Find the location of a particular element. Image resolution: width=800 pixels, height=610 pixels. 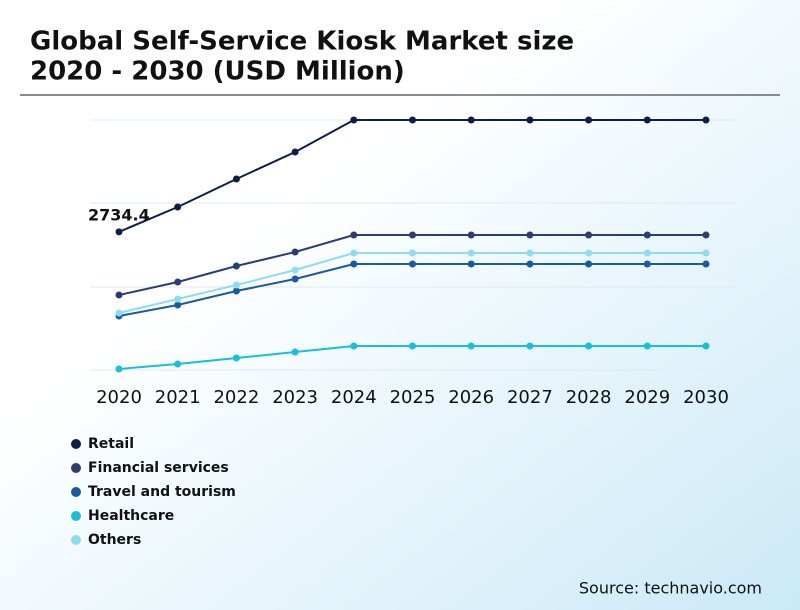

legend-label: Financial services is located at coordinates (158, 468).